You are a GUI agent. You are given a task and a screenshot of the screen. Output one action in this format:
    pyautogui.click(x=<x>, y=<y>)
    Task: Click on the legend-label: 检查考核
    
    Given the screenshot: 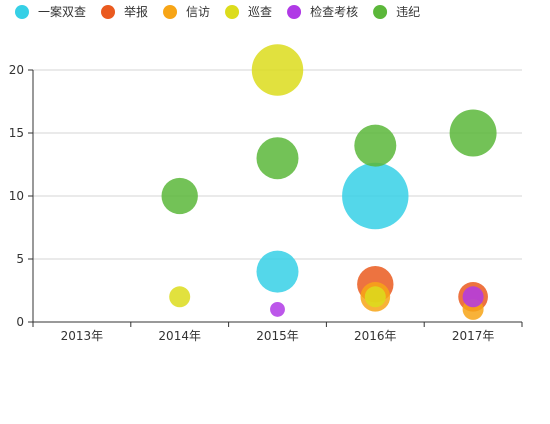 What is the action you would take?
    pyautogui.click(x=334, y=11)
    